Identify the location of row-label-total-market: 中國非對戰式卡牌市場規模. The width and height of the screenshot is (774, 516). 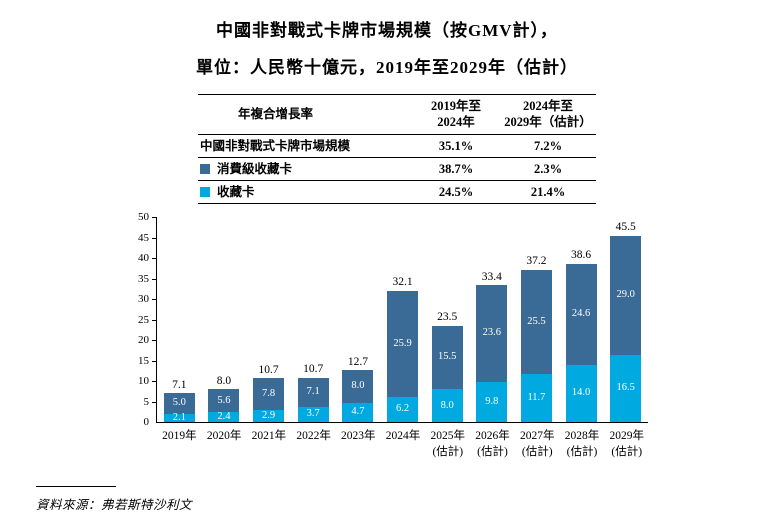
(305, 146).